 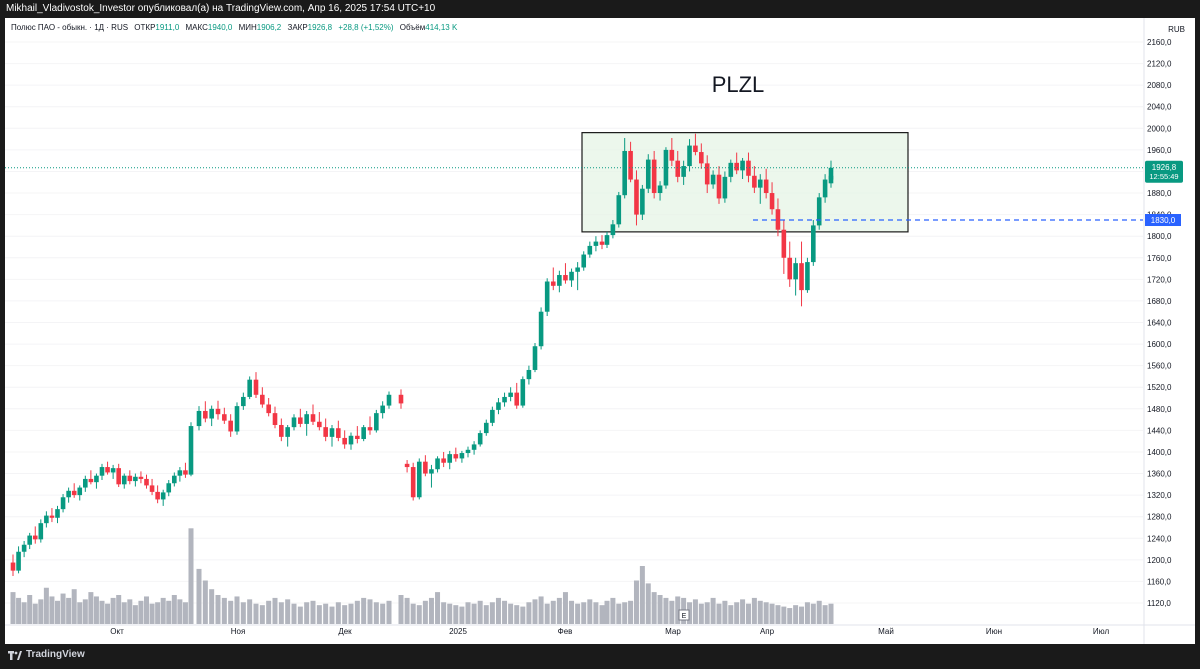 What do you see at coordinates (1159, 42) in the screenshot?
I see `y-tick-label: 2160,0` at bounding box center [1159, 42].